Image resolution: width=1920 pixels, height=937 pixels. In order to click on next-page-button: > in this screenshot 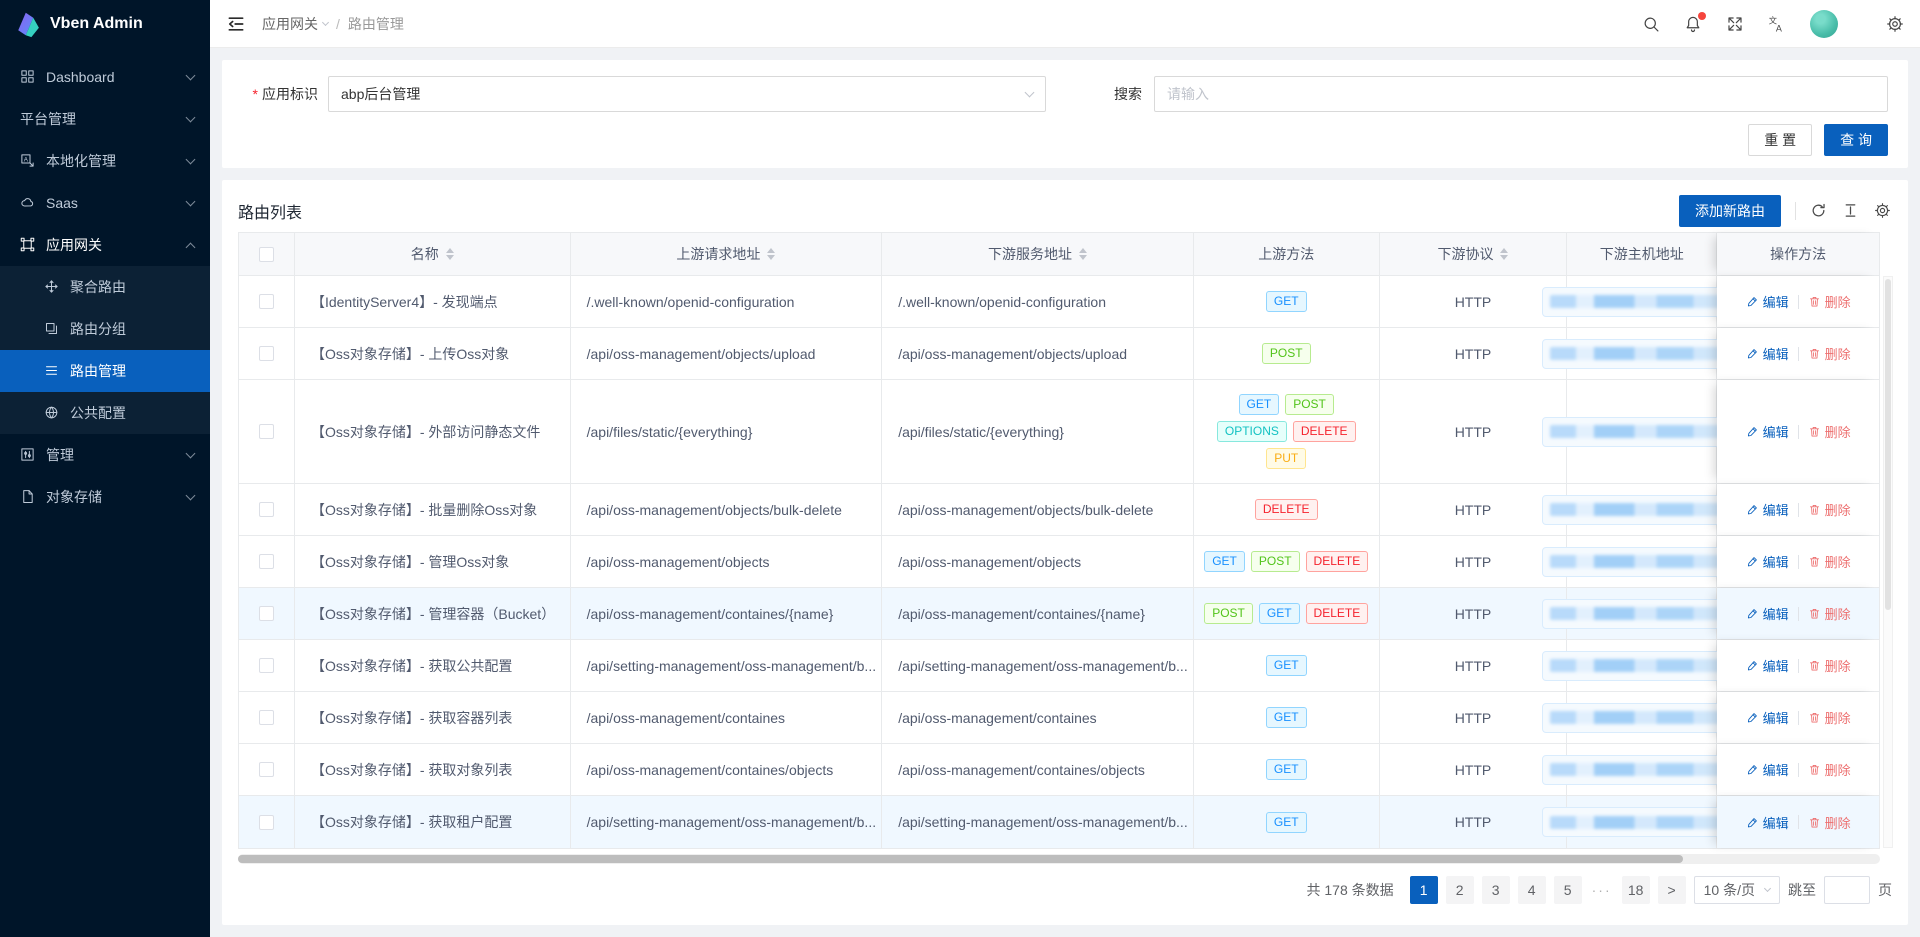, I will do `click(1671, 890)`.